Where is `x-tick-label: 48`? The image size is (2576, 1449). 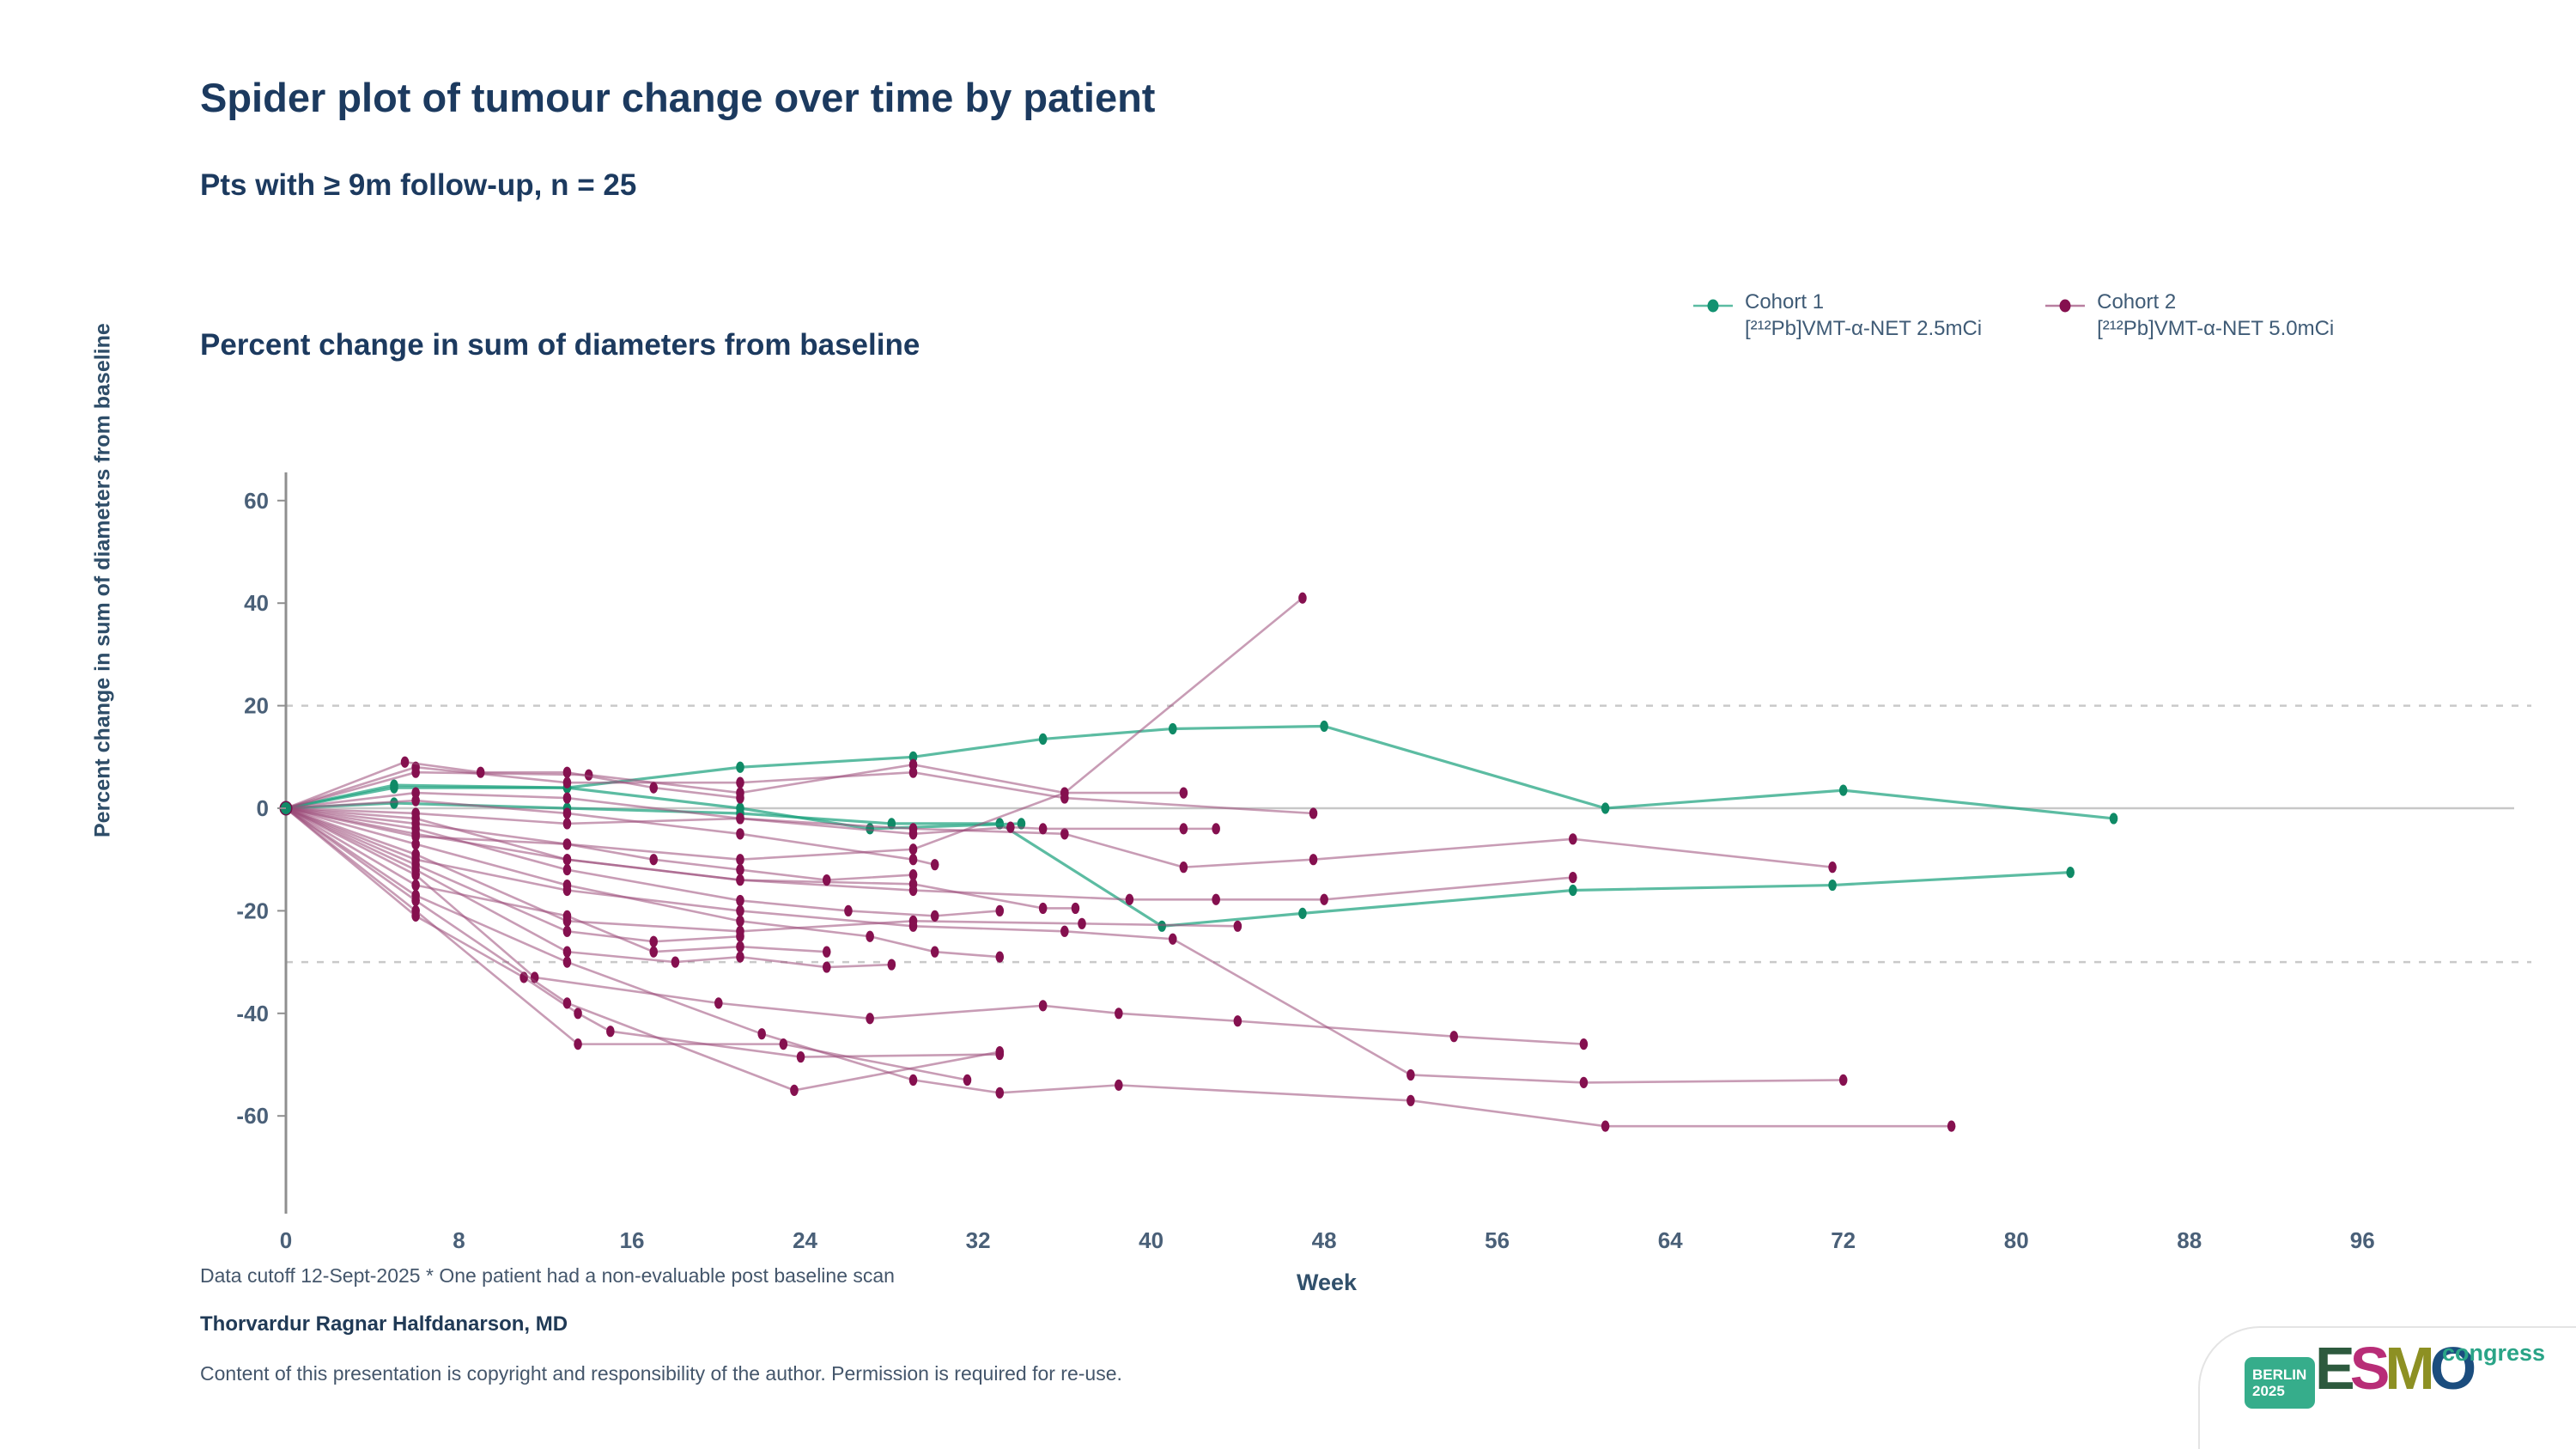
x-tick-label: 48 is located at coordinates (1324, 1240).